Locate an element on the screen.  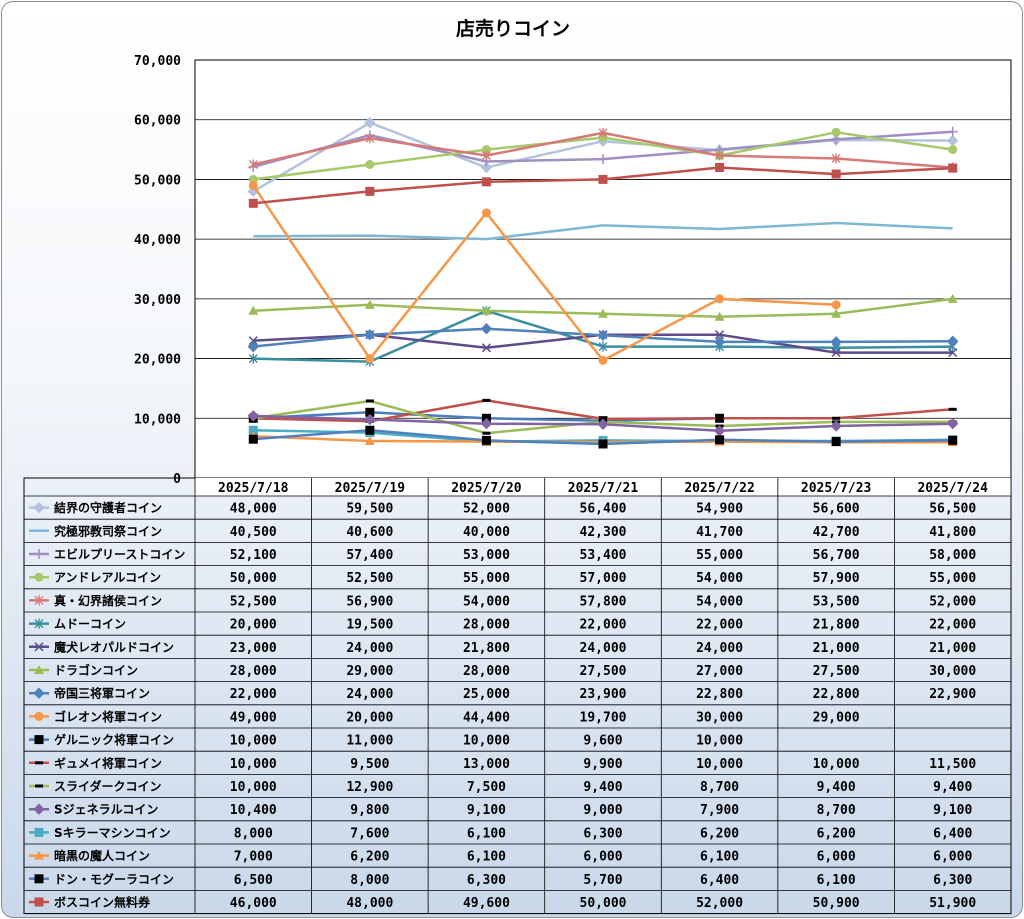
table-cell: 9,000 is located at coordinates (602, 810).